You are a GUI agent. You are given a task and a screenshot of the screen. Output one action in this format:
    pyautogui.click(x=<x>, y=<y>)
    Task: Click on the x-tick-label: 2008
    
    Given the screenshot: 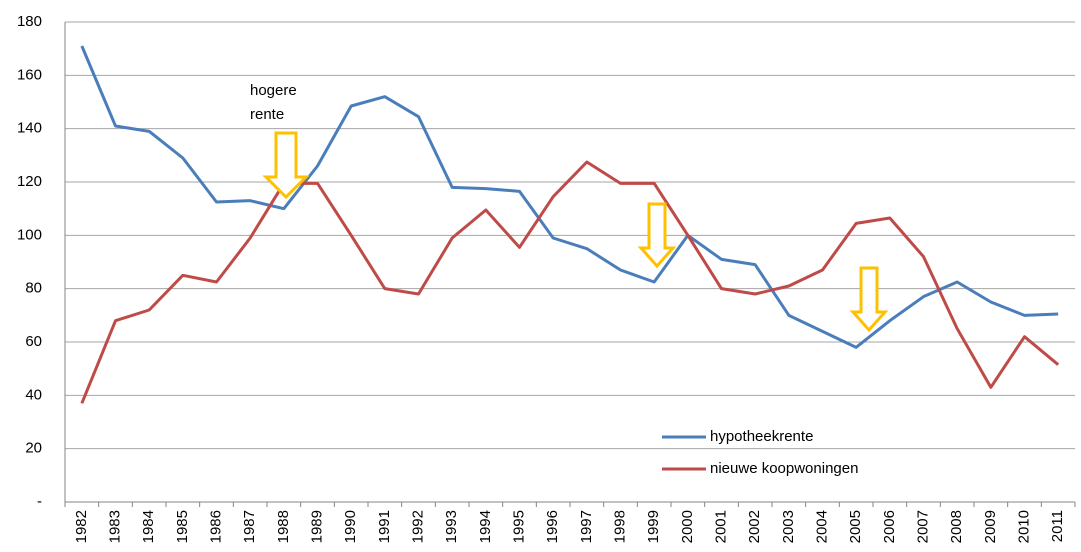 What is the action you would take?
    pyautogui.click(x=956, y=526)
    